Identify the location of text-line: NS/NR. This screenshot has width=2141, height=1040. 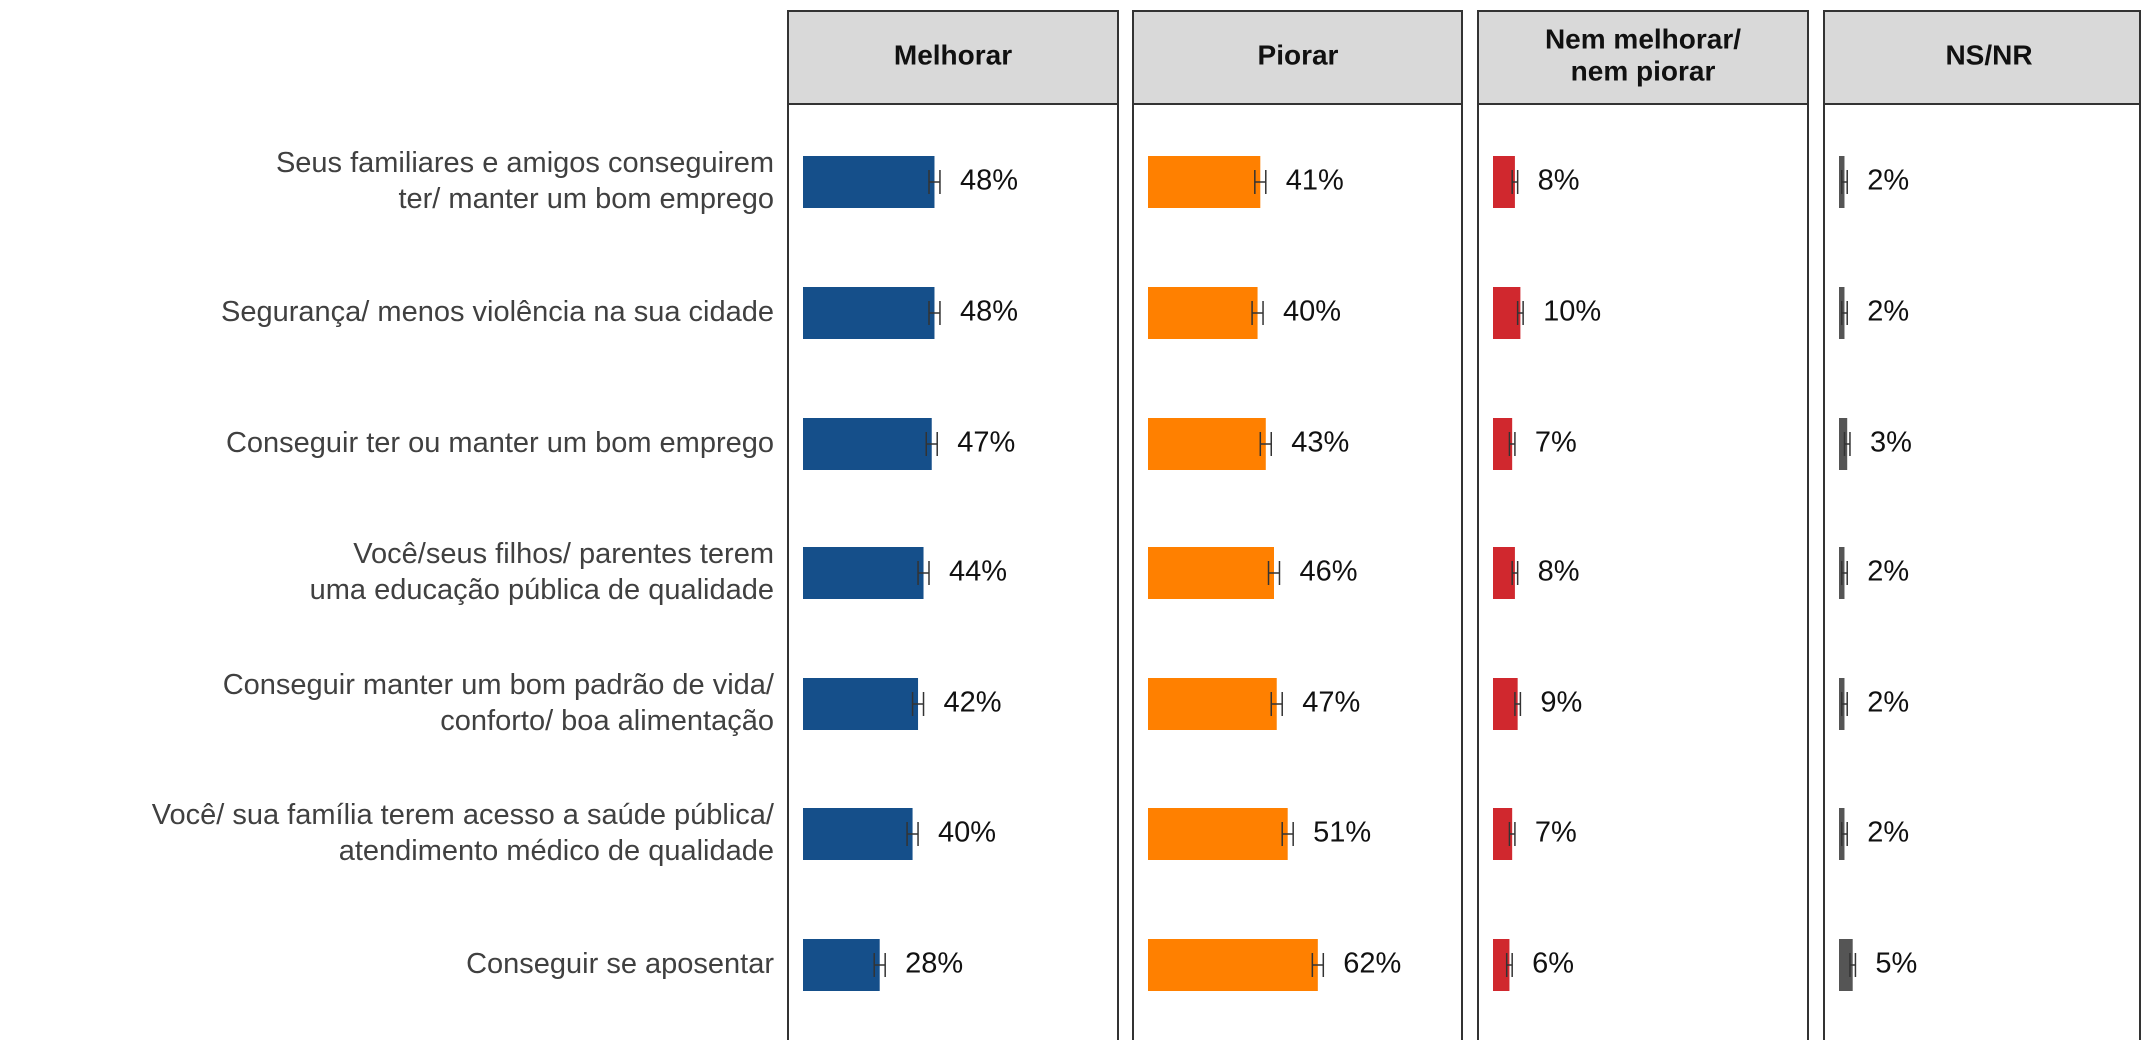
(1988, 55).